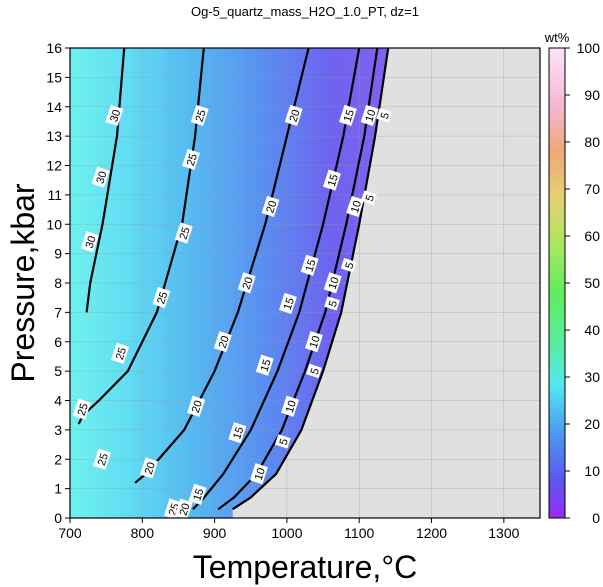 The height and width of the screenshot is (587, 603). I want to click on colorbar-tick-label: 70, so click(592, 189).